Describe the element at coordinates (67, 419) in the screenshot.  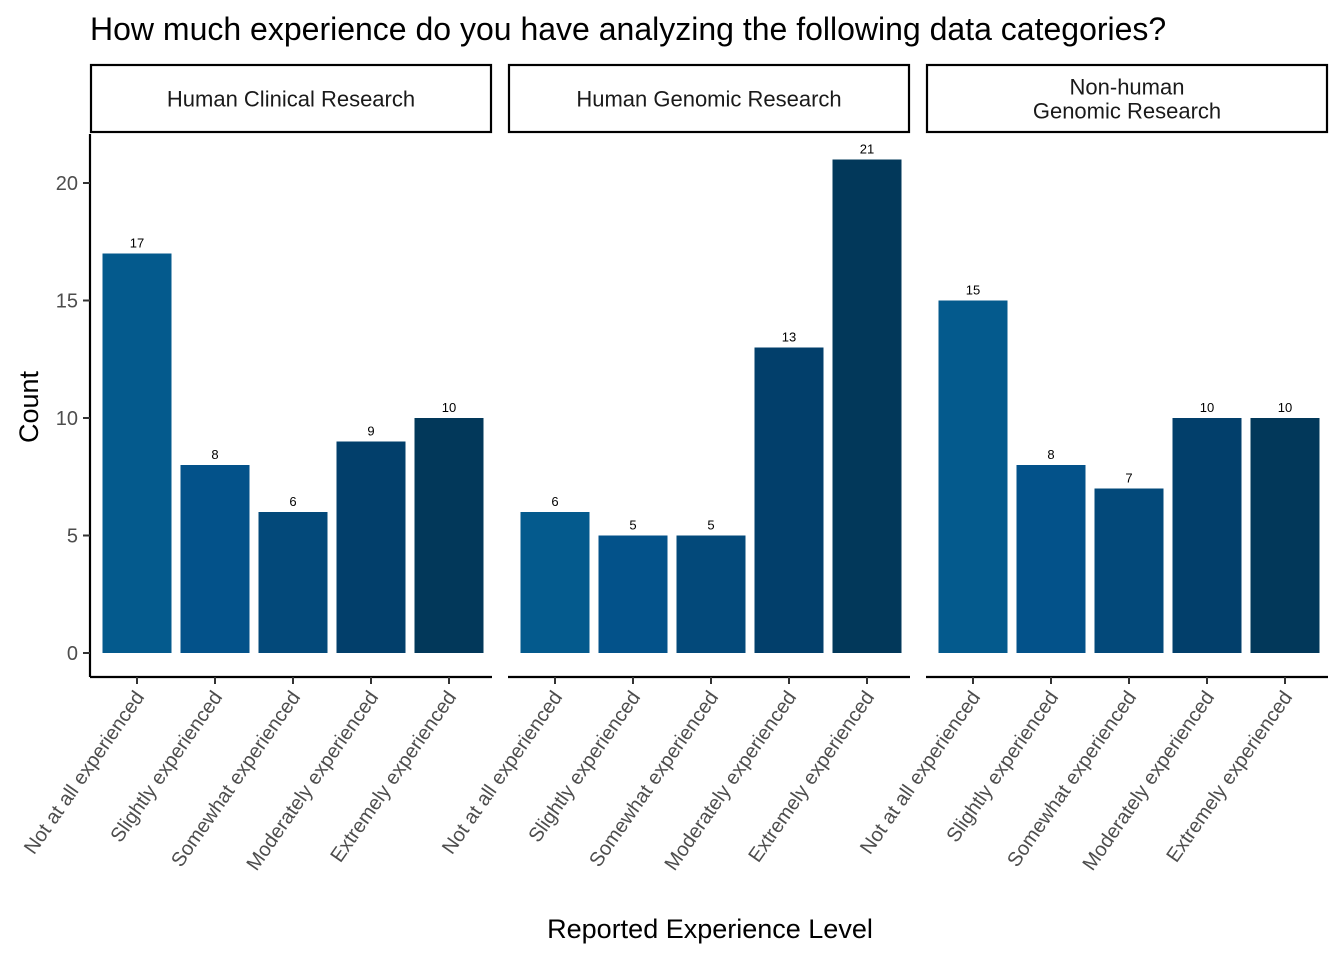
I see `y-tick-label: 10` at that location.